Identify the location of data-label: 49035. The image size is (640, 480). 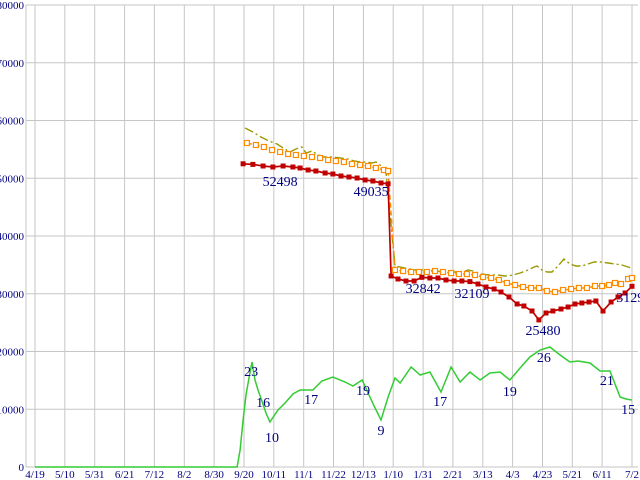
(371, 192).